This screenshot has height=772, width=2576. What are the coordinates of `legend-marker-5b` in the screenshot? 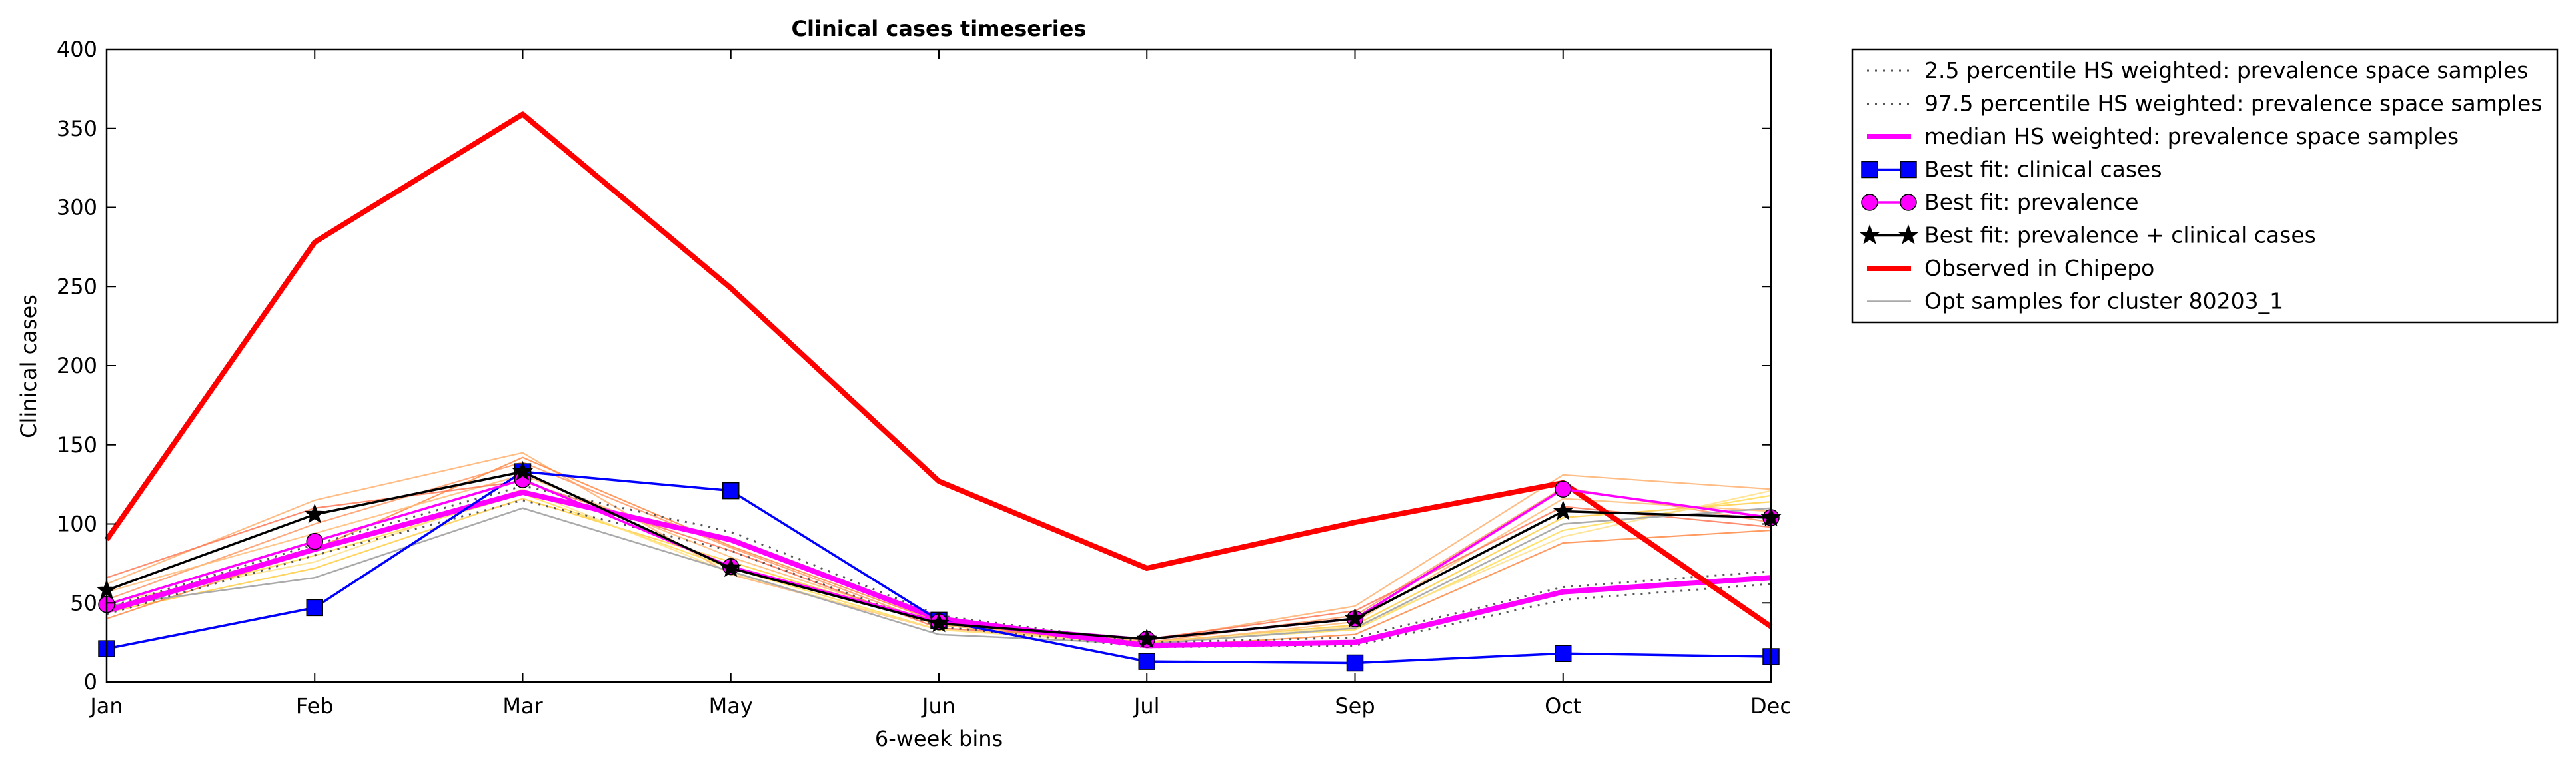 It's located at (1908, 202).